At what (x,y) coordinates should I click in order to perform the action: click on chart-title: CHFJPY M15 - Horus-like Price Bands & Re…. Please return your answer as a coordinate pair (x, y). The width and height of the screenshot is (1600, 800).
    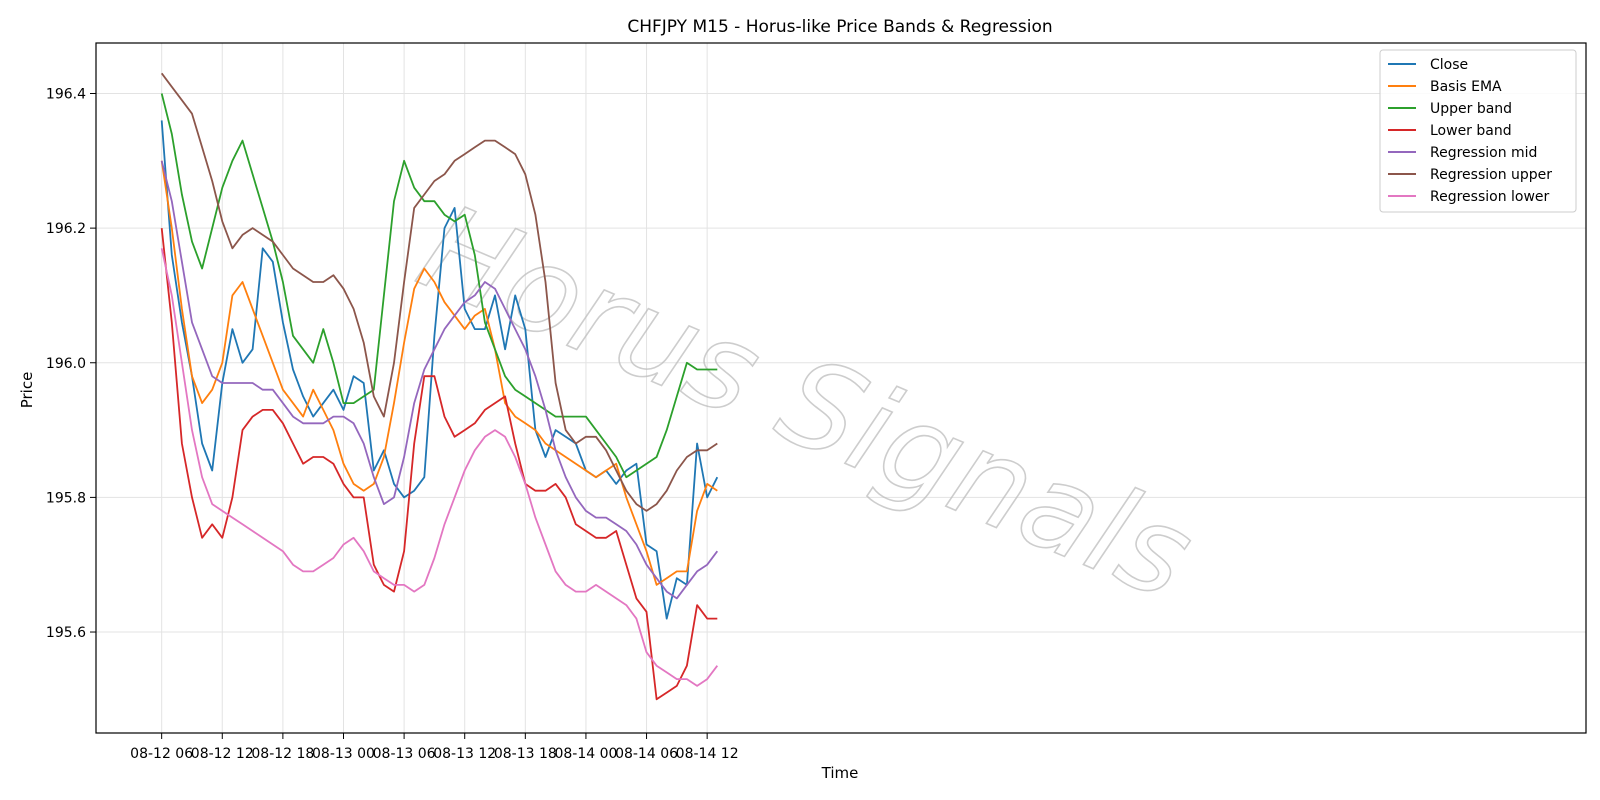
    Looking at the image, I should click on (839, 27).